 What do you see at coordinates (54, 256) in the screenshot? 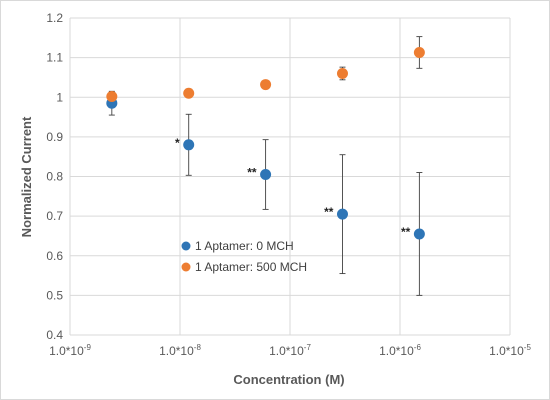
I see `y-tick-label: 0.6` at bounding box center [54, 256].